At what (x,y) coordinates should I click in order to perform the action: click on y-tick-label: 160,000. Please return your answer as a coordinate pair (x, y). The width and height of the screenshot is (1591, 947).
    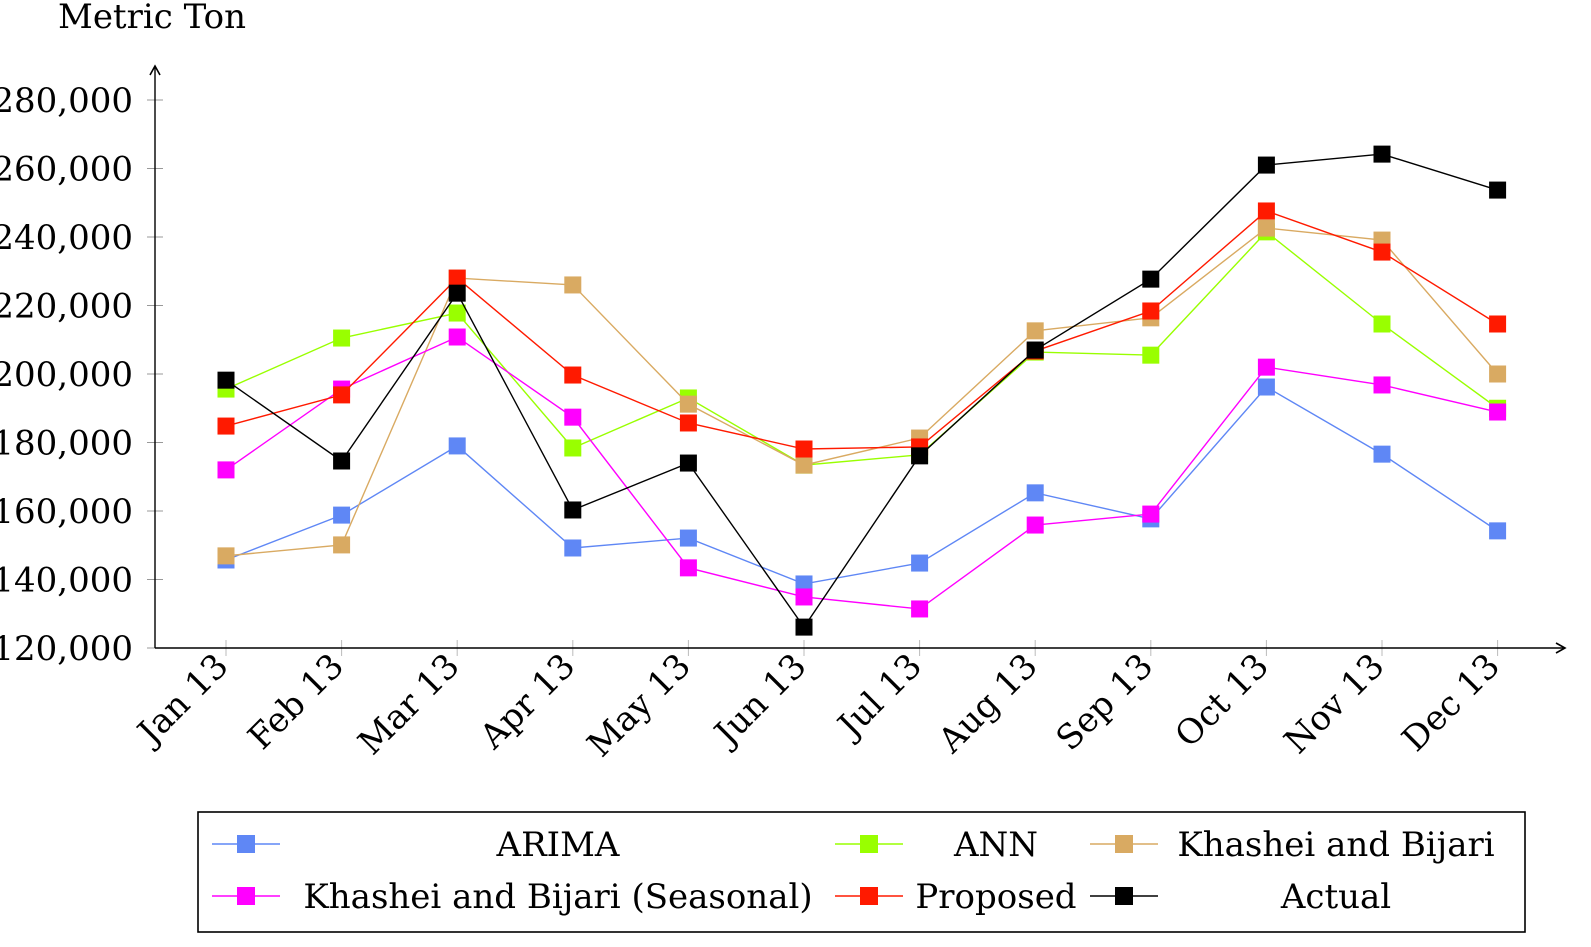
    Looking at the image, I should click on (66, 512).